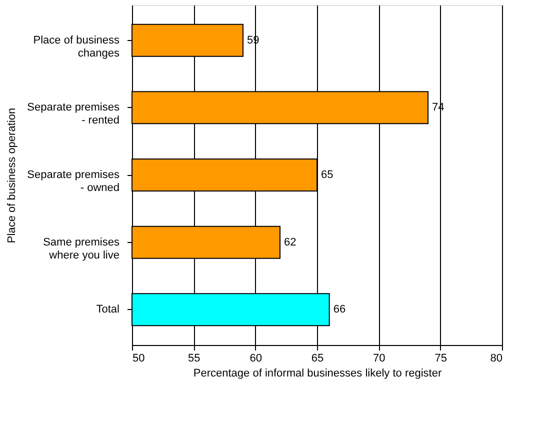  What do you see at coordinates (317, 358) in the screenshot?
I see `x-tick-label: 65` at bounding box center [317, 358].